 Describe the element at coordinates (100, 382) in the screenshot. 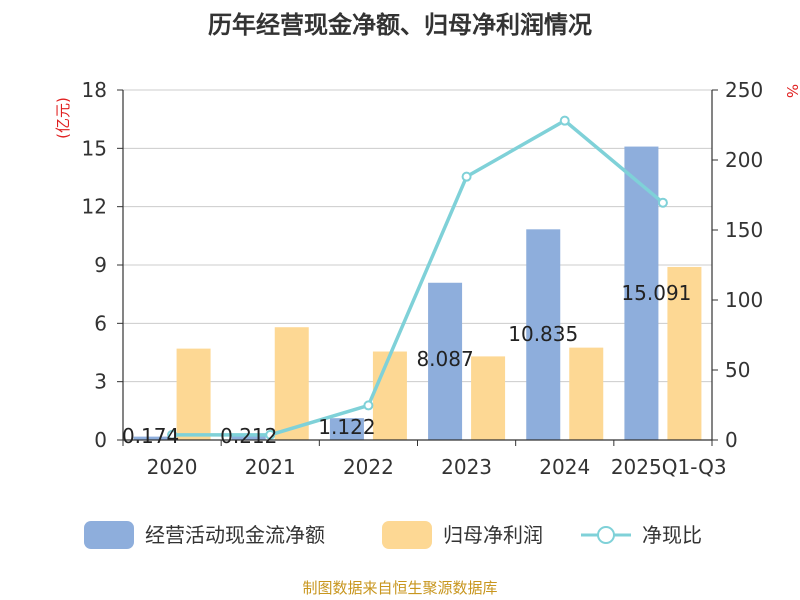

I see `left-tick-label: 3` at that location.